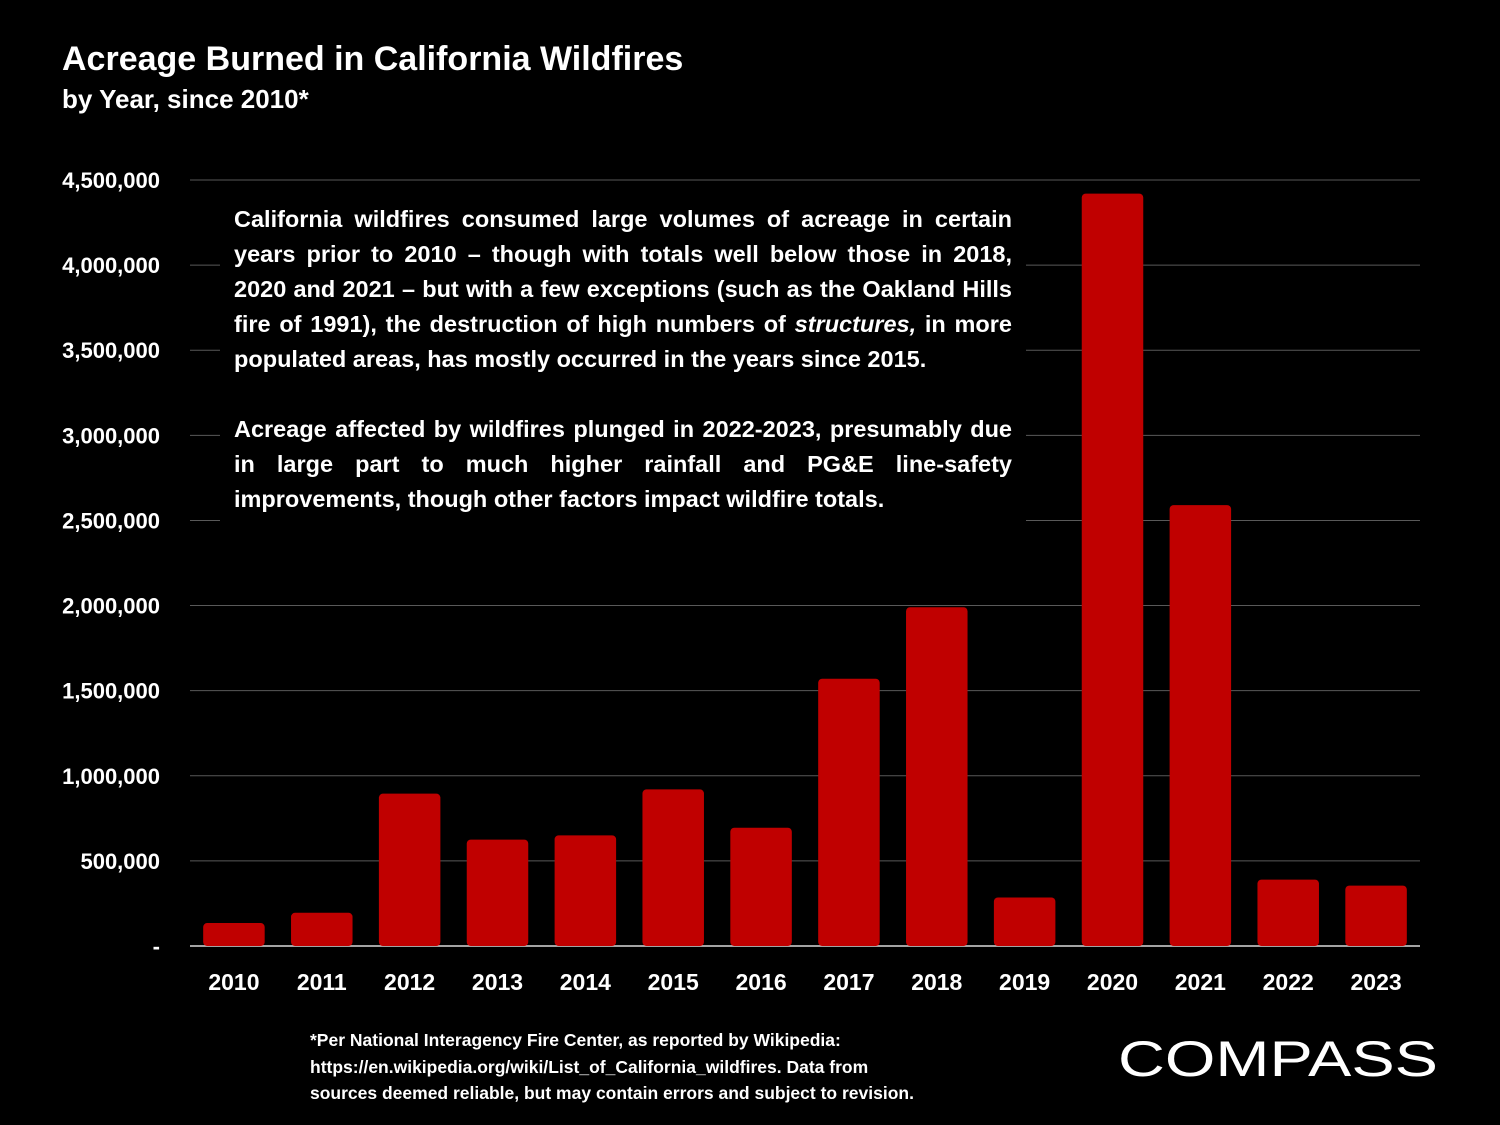  What do you see at coordinates (120, 861) in the screenshot?
I see `y-tick-label: 500,000` at bounding box center [120, 861].